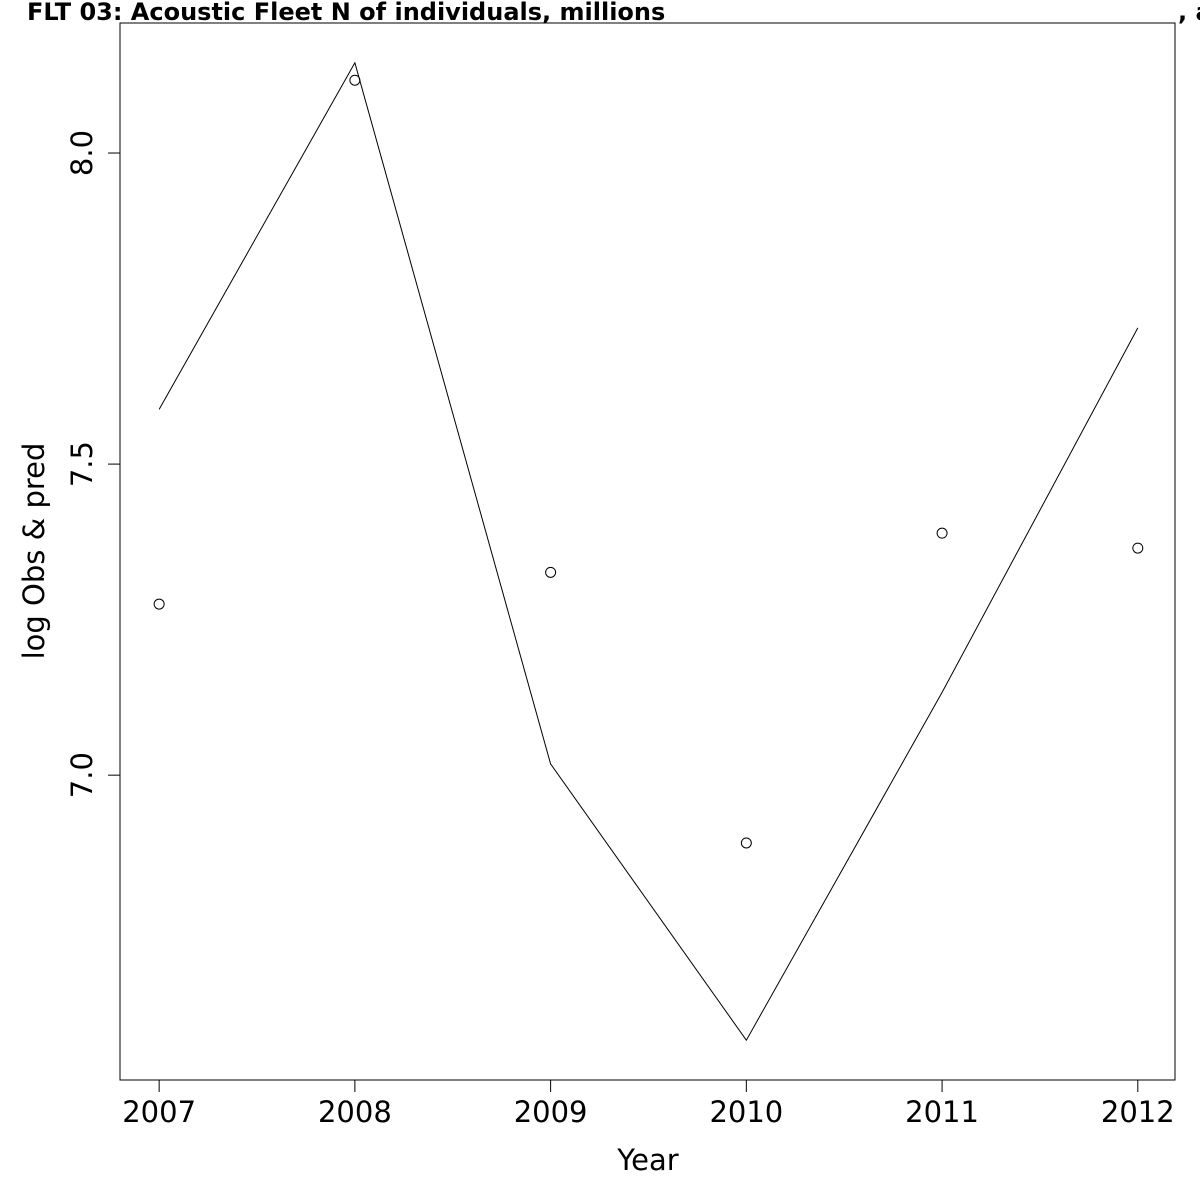  I want to click on y-tick-label: 7.5, so click(82, 464).